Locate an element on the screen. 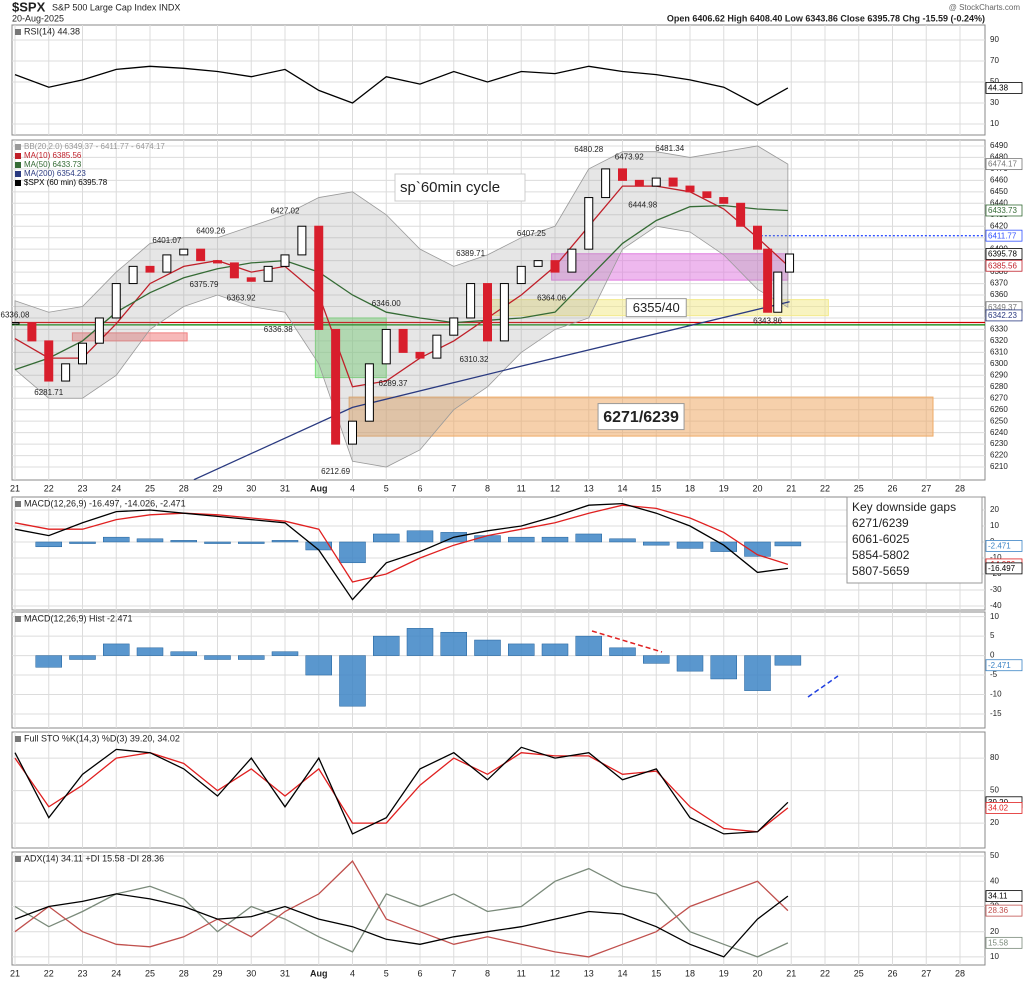 This screenshot has width=1024, height=983. x-tick-label: 27 is located at coordinates (926, 973).